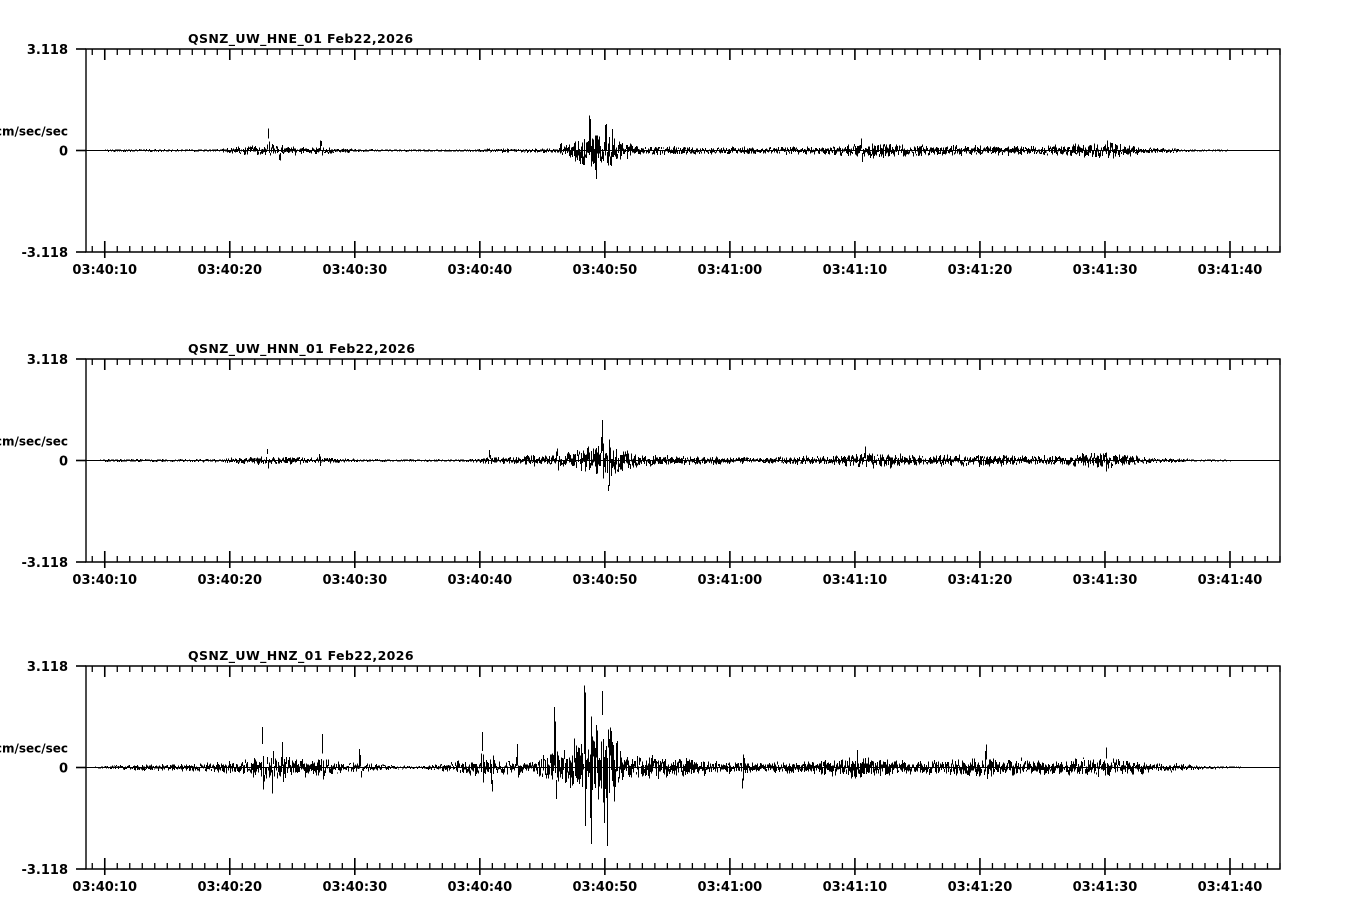 The height and width of the screenshot is (924, 1358). Describe the element at coordinates (301, 656) in the screenshot. I see `panel-title: QSNZ_UW_HNZ_01 Feb22,2026` at that location.